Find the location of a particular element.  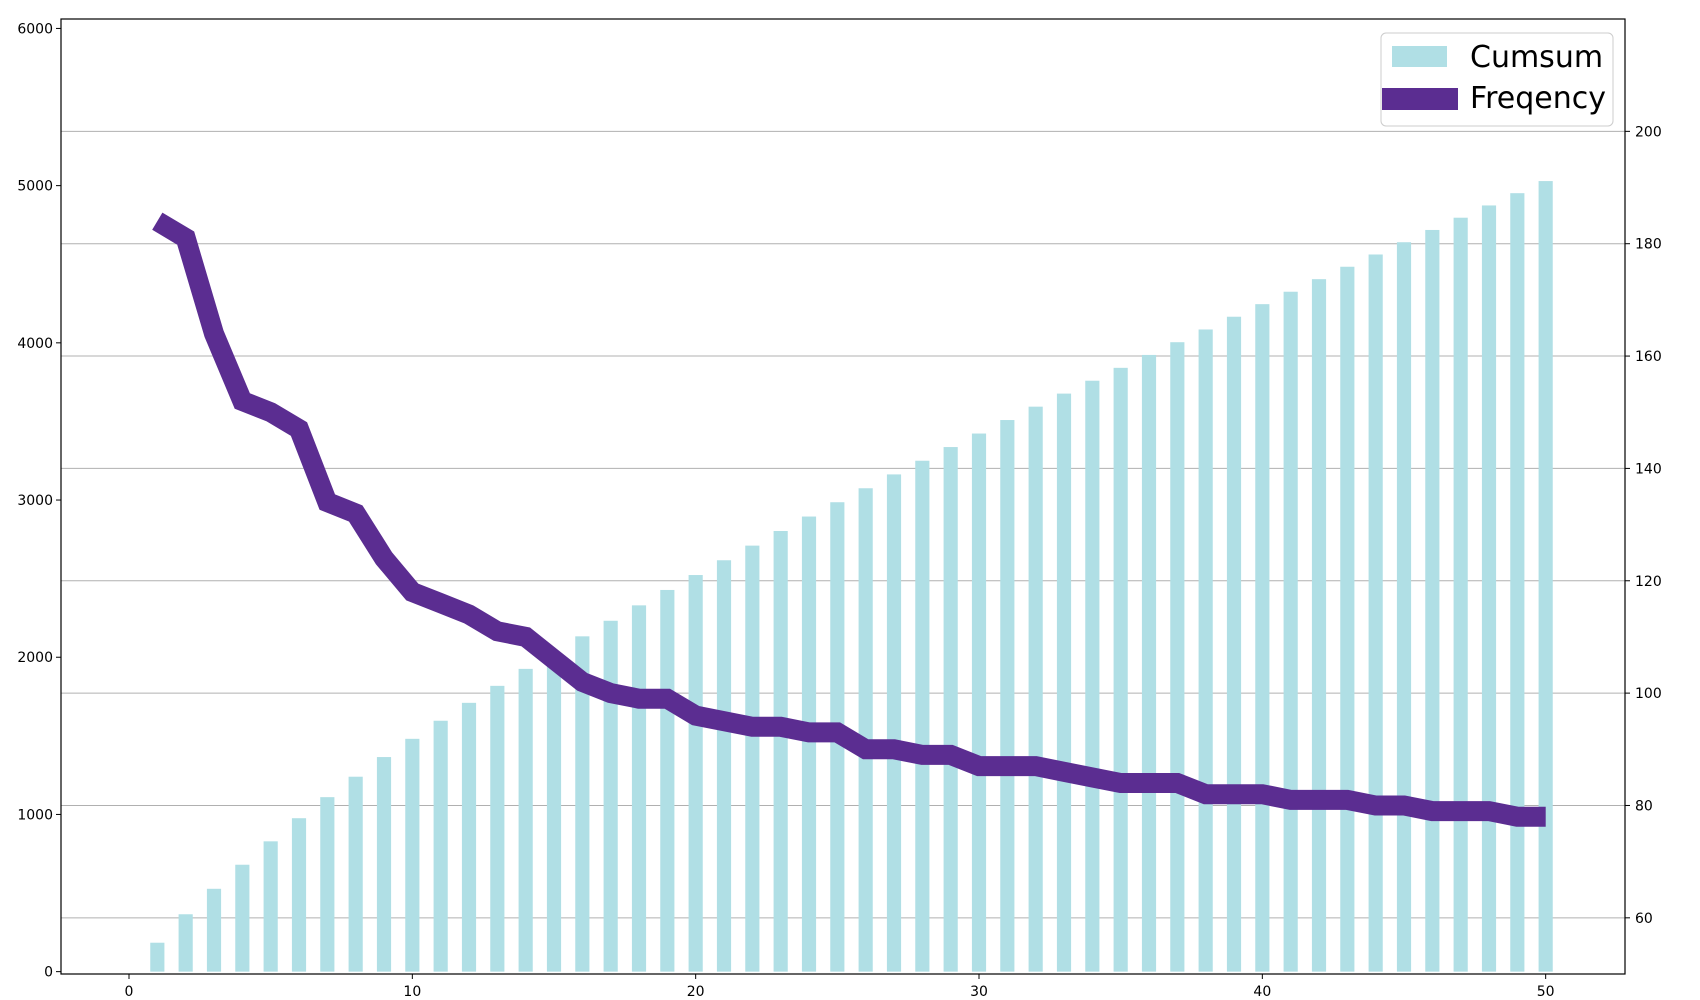

y-left-tick-label: 3000 is located at coordinates (35, 501).